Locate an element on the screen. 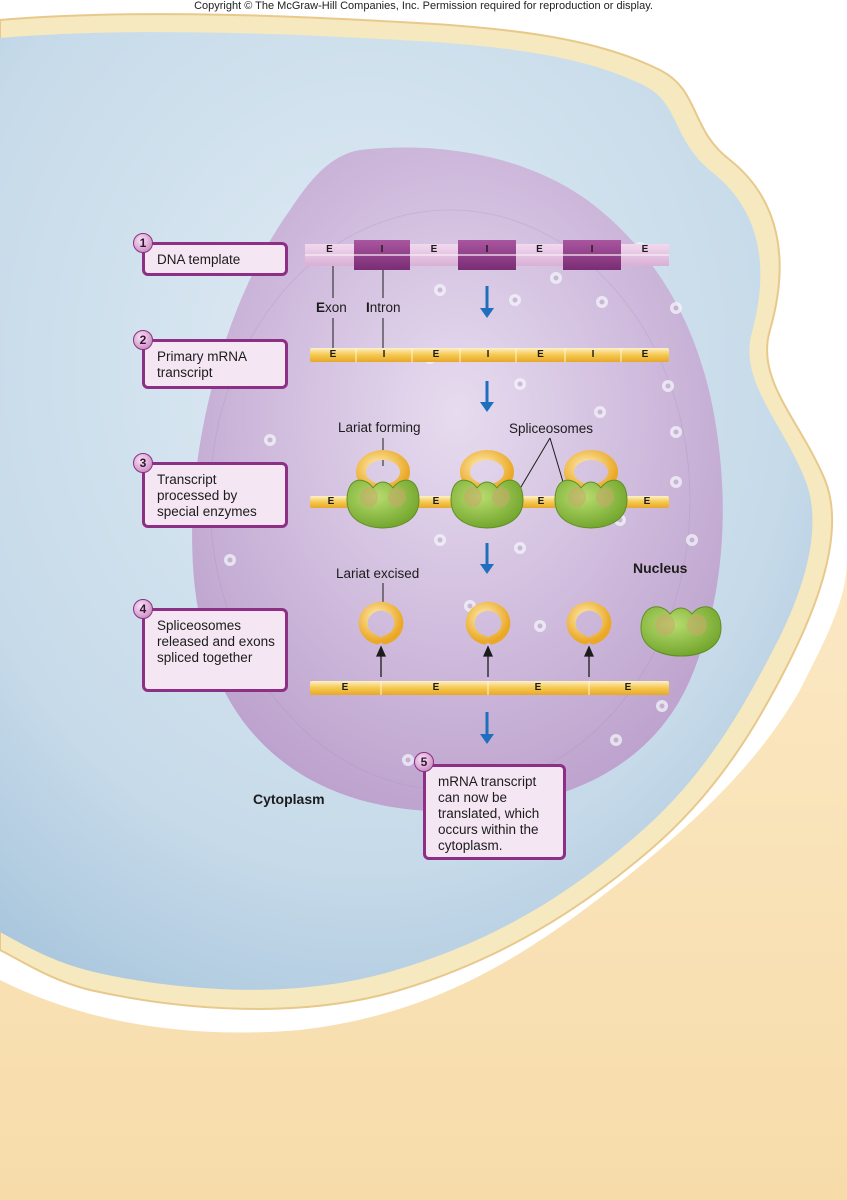 The image size is (847, 1200). primary-mrna-strand is located at coordinates (489, 355).